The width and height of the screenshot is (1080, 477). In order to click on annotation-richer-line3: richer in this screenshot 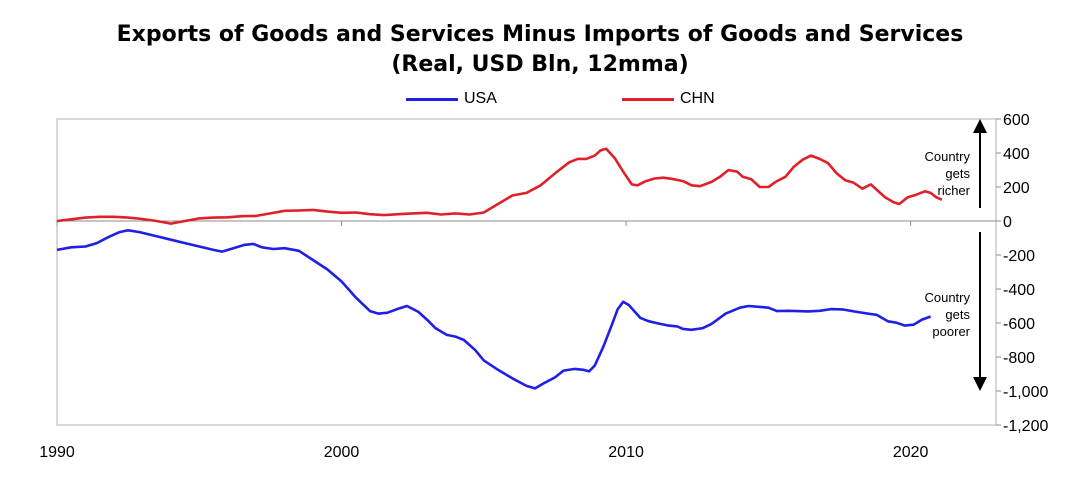, I will do `click(953, 190)`.